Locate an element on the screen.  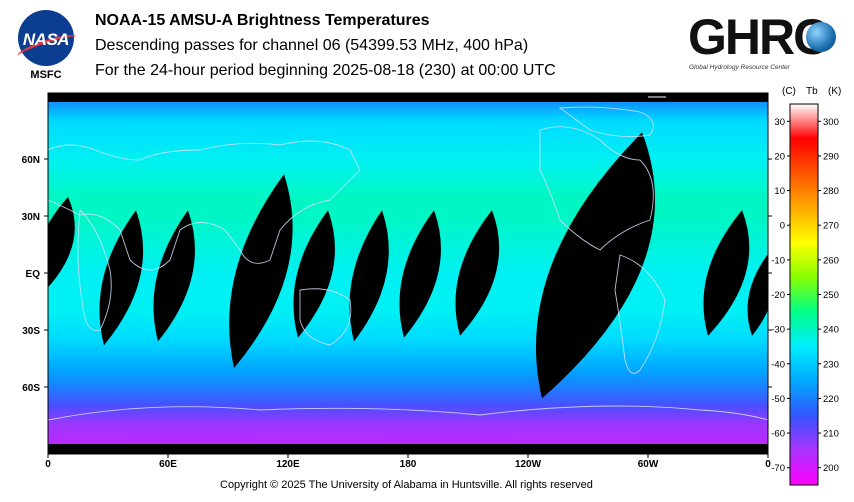
nasa-logo-text: NASA is located at coordinates (46, 39).